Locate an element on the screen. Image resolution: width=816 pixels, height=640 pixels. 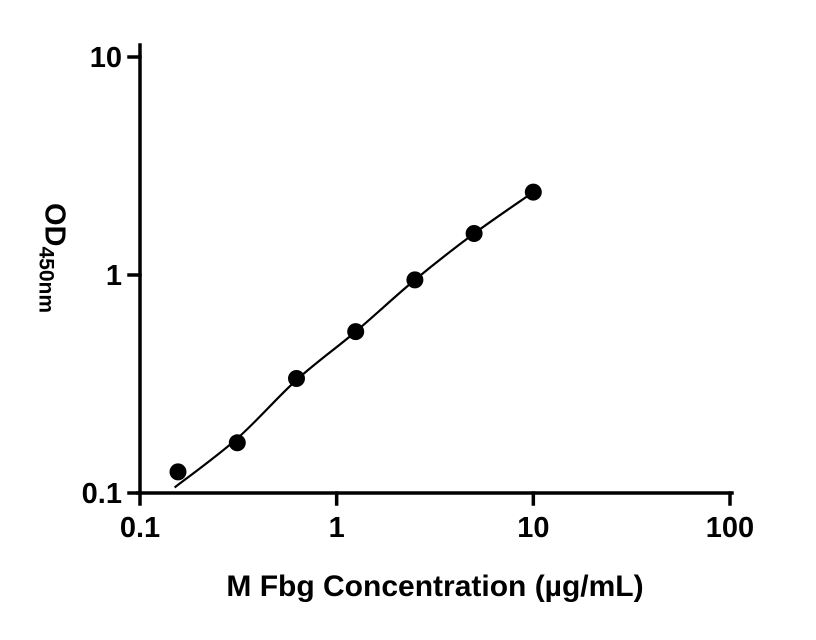
y-axis-title: OD450nm is located at coordinates (52, 258).